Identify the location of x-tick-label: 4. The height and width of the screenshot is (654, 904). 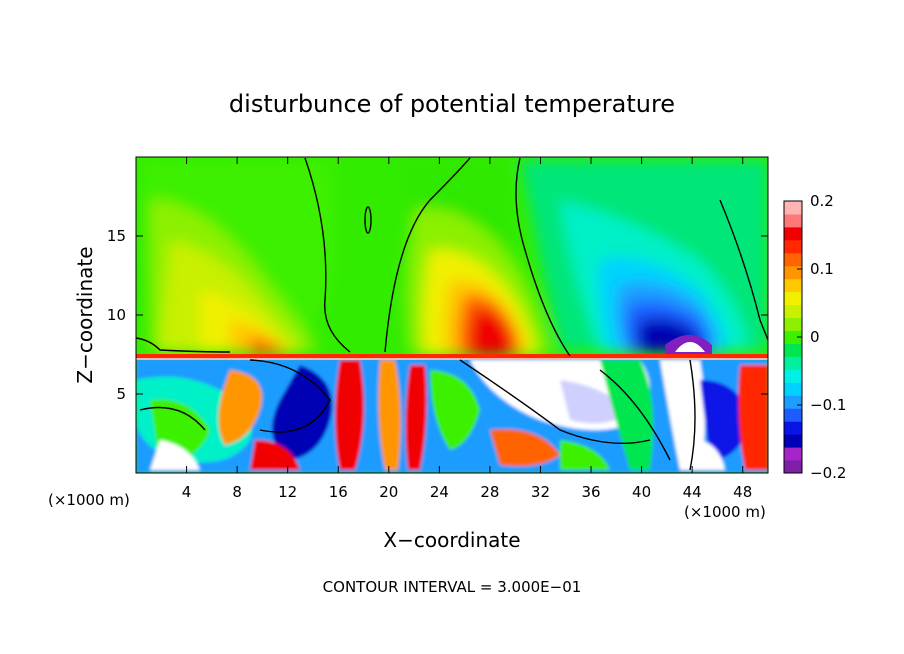
(187, 492).